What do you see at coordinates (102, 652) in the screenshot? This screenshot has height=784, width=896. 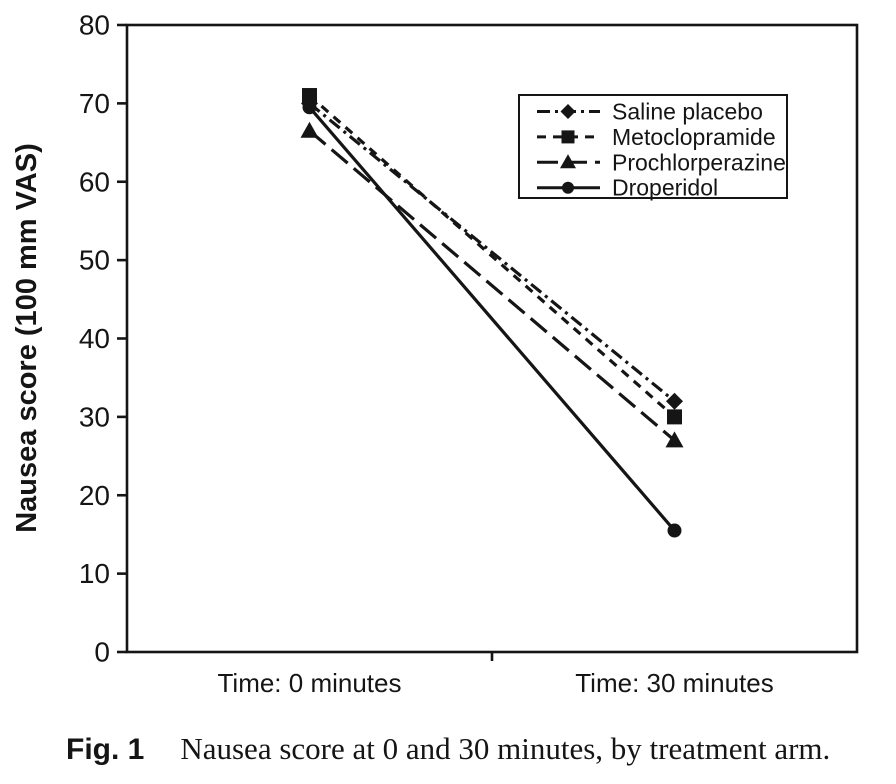 I see `y-tick-label: 0` at bounding box center [102, 652].